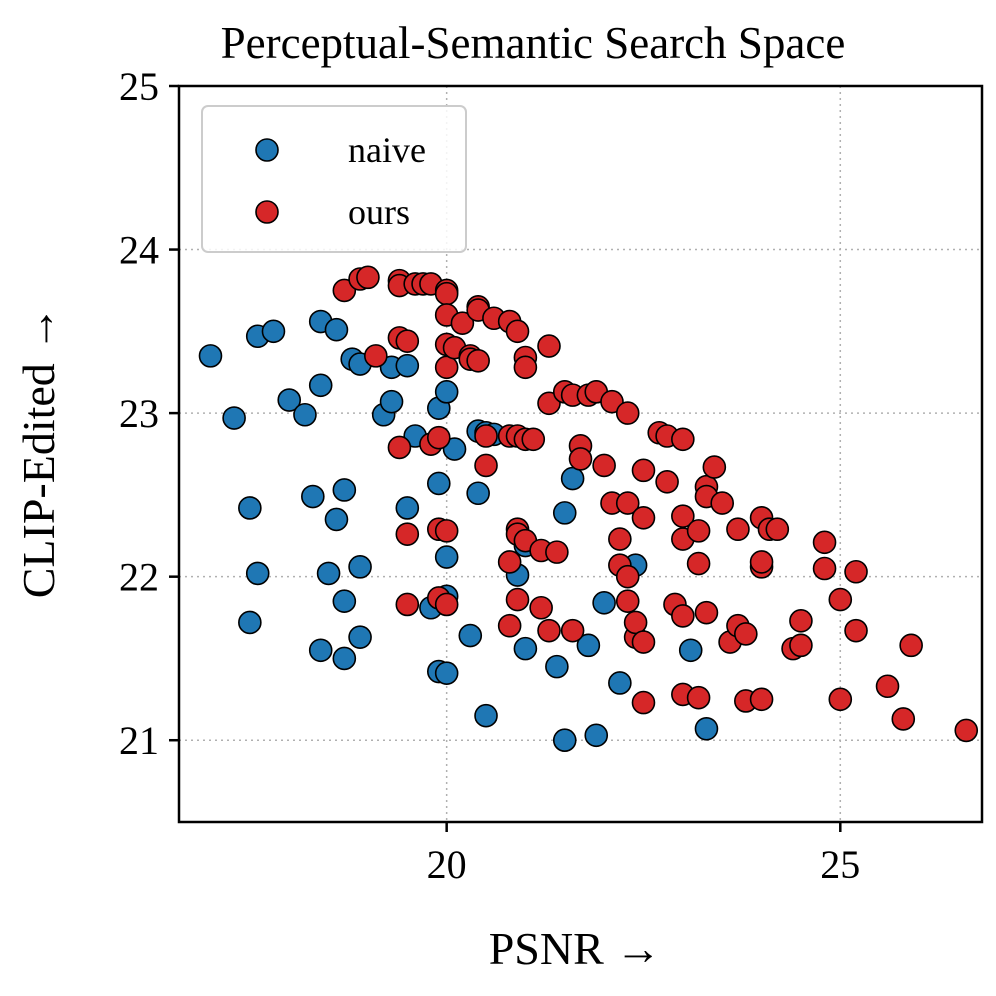 This screenshot has height=996, width=996. Describe the element at coordinates (533, 43) in the screenshot. I see `chart-title: Perceptual-Semantic Search Space` at that location.